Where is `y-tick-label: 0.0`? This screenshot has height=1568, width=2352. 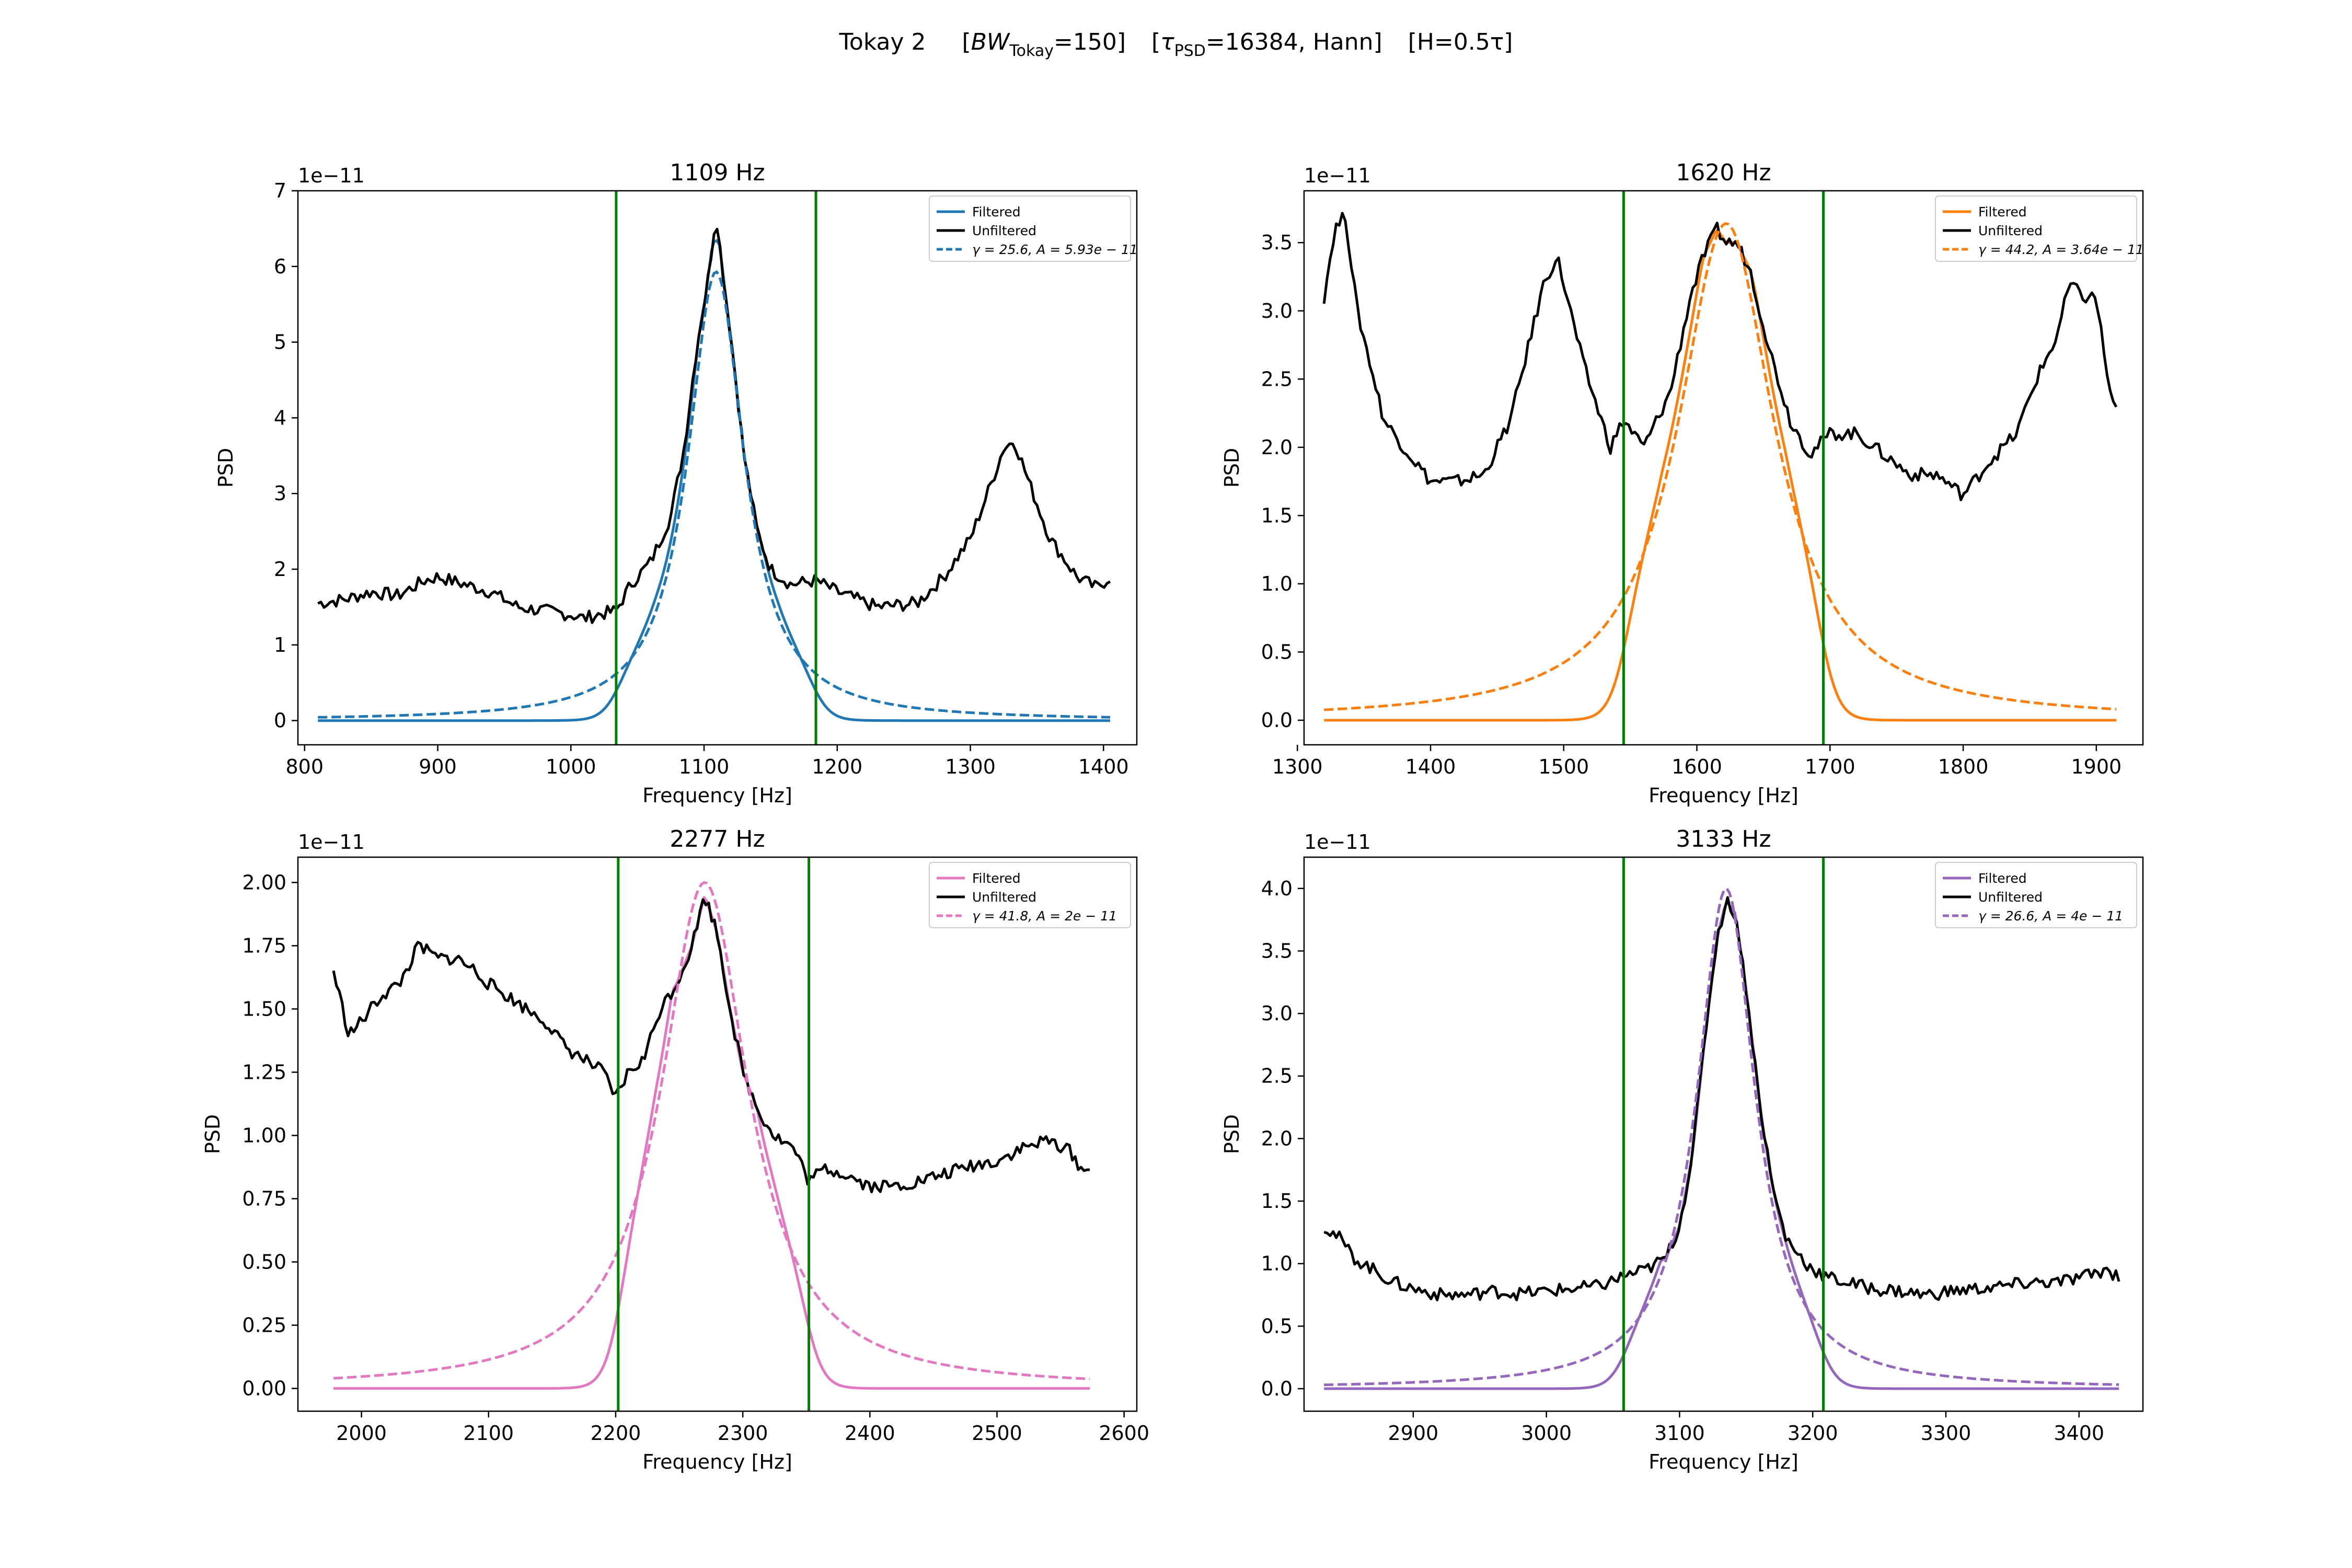
y-tick-label: 0.0 is located at coordinates (1277, 720).